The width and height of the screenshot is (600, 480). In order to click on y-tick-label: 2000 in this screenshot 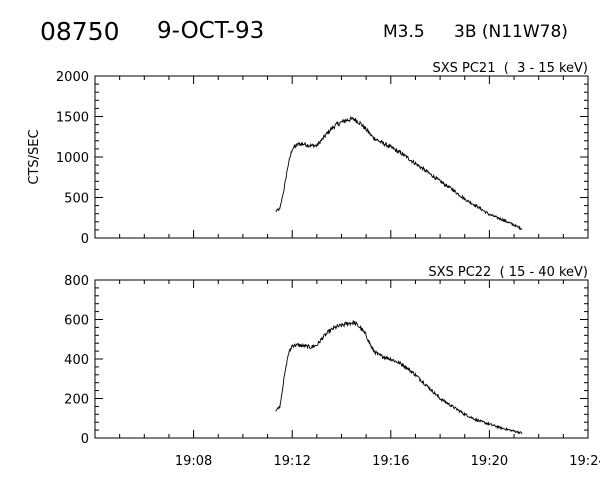, I will do `click(72, 77)`.